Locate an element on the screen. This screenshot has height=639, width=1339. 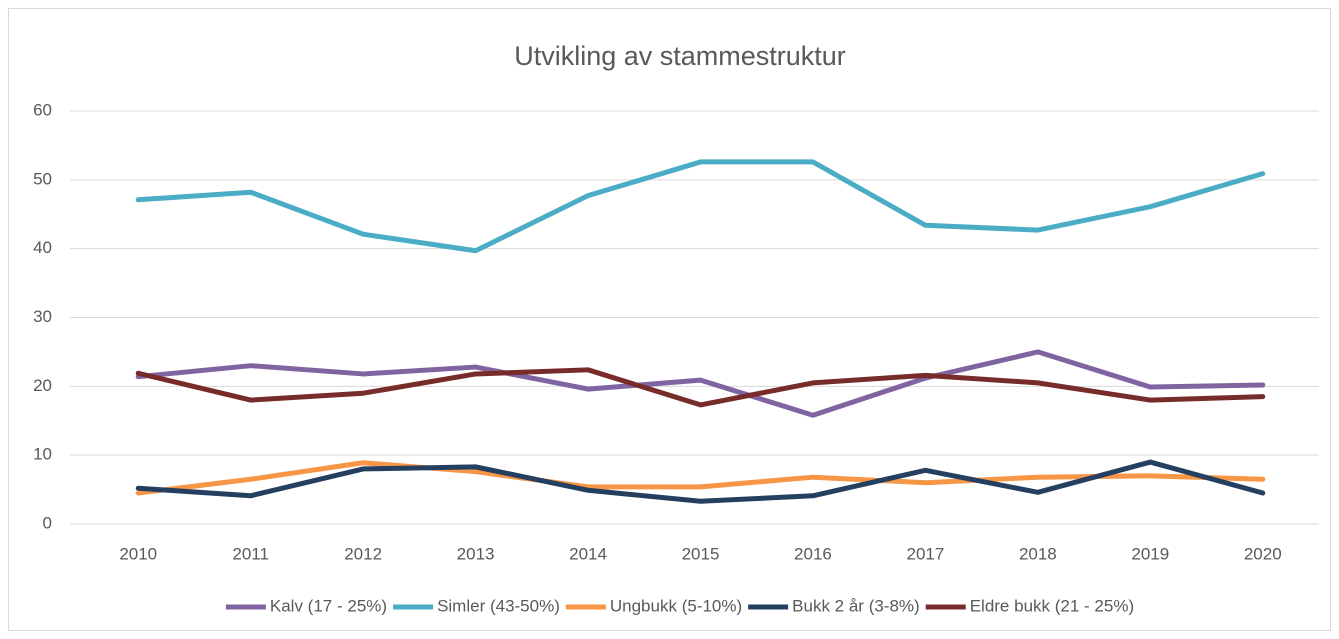
y-tick-label: 30 is located at coordinates (42, 316).